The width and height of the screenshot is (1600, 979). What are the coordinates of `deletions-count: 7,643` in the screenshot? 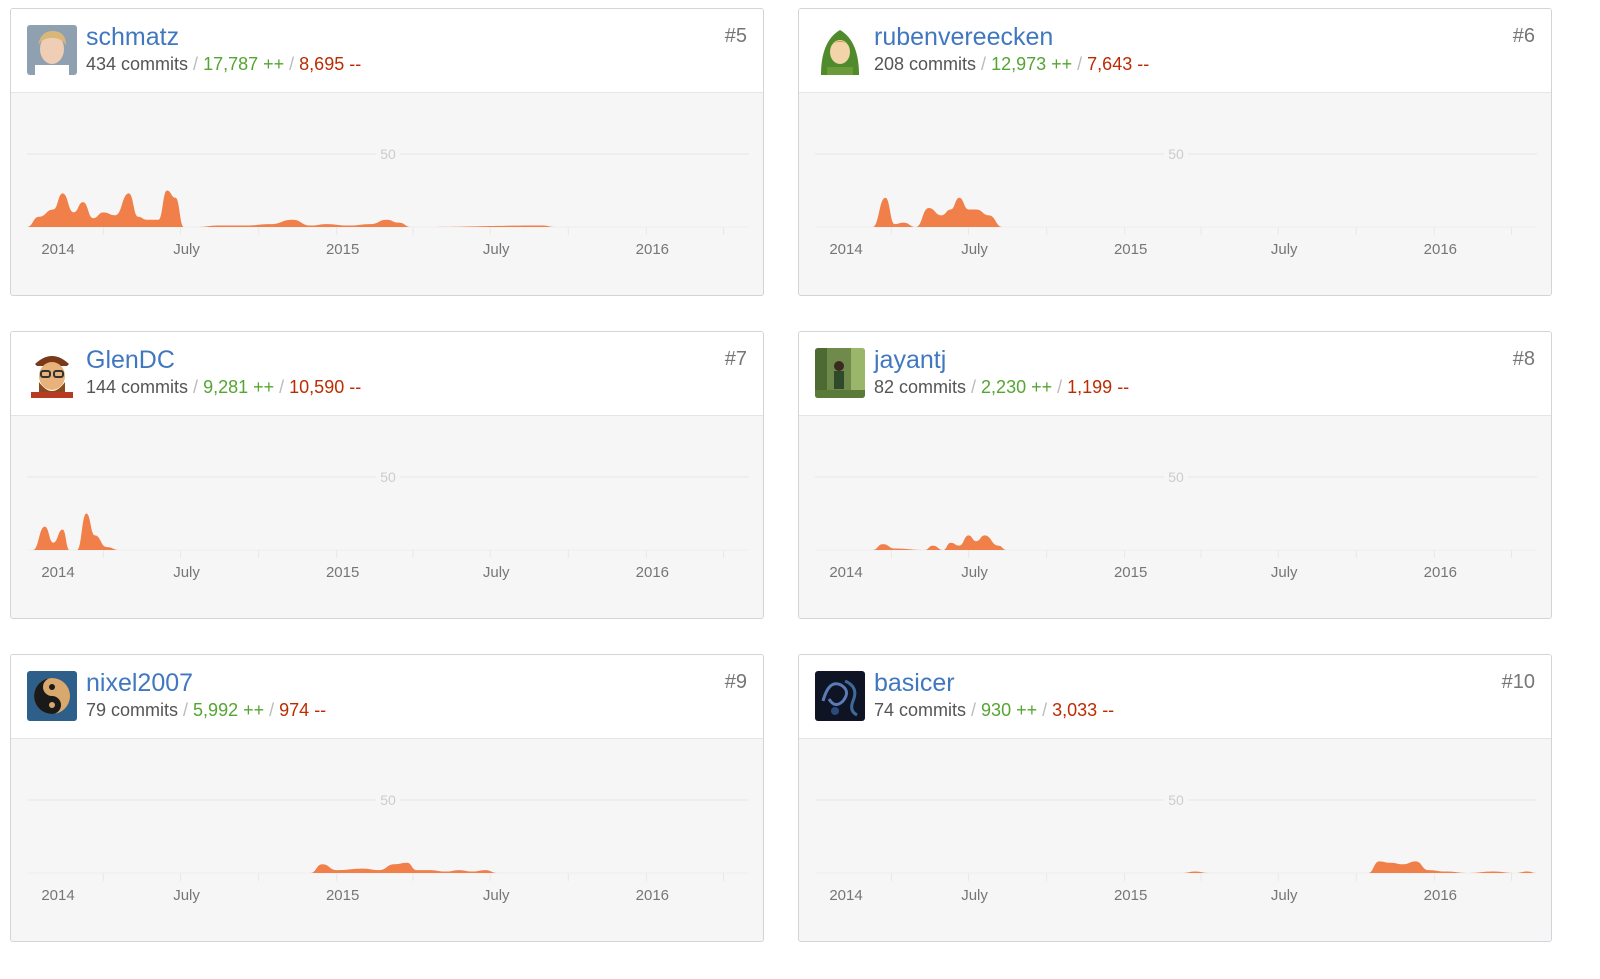 It's located at (1110, 64).